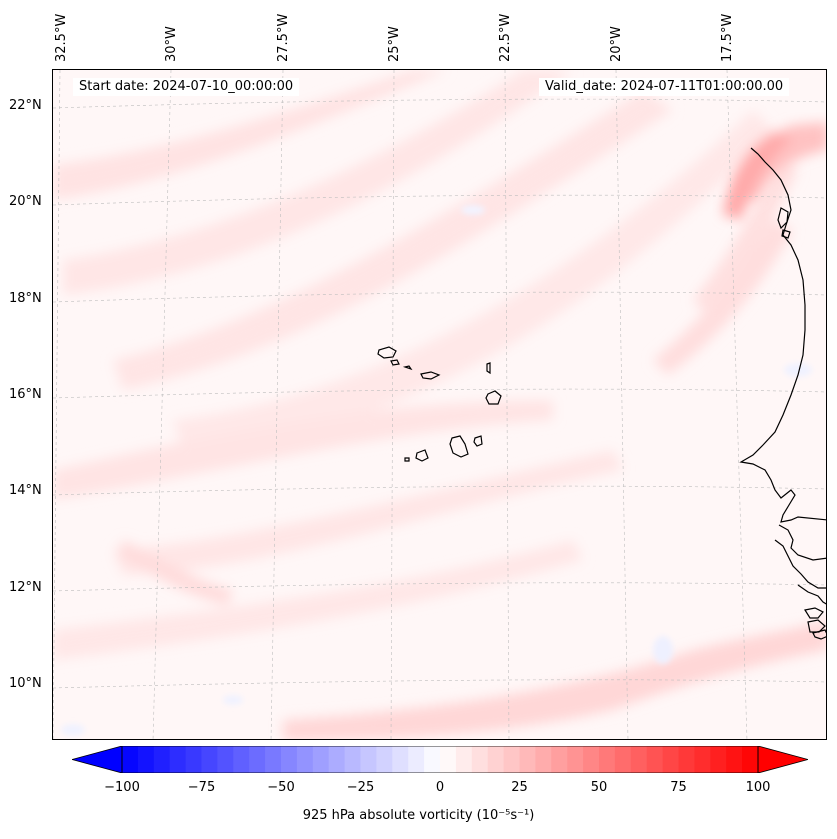 This screenshot has height=839, width=837. Describe the element at coordinates (201, 787) in the screenshot. I see `colorbar-tick-neg75: −75` at that location.